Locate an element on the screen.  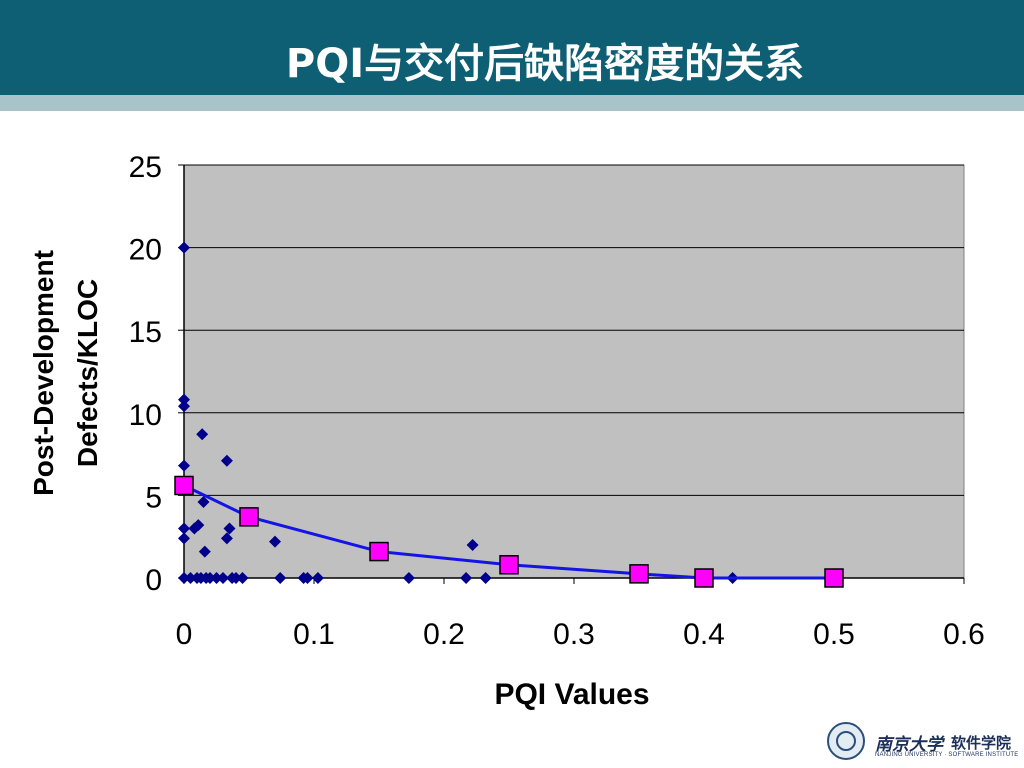
y-tick-label: 25 is located at coordinates (145, 167).